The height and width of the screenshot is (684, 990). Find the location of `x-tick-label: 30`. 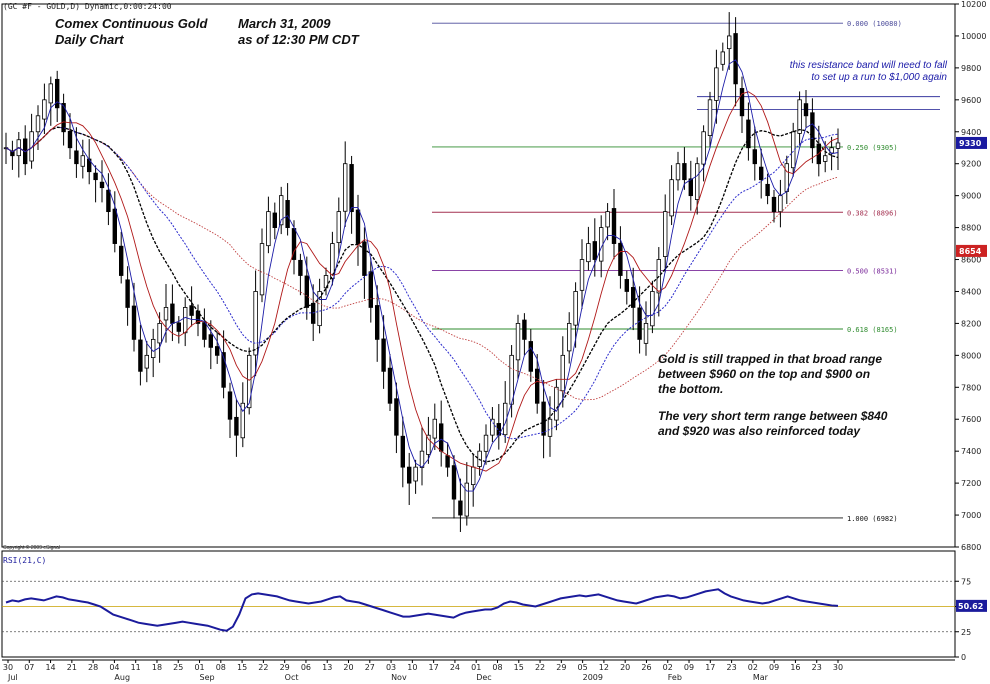

x-tick-label: 30 is located at coordinates (838, 667).